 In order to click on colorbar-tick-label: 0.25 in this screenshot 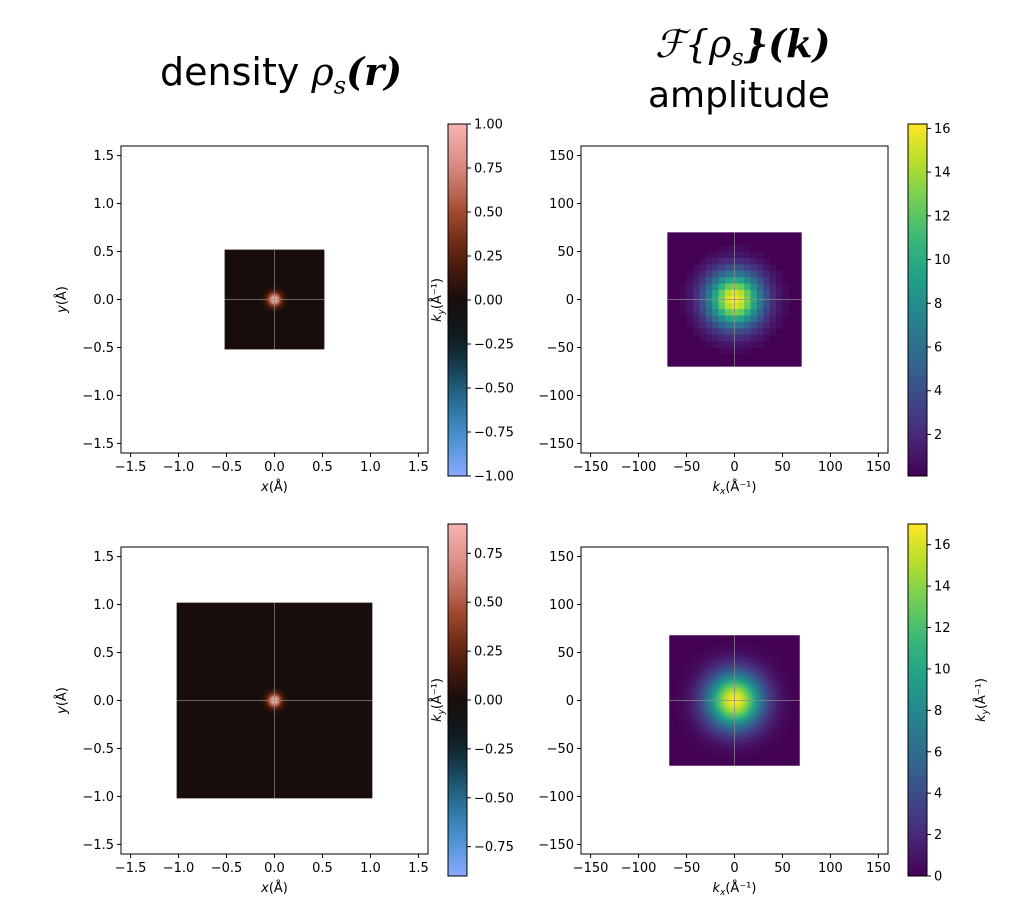, I will do `click(488, 257)`.